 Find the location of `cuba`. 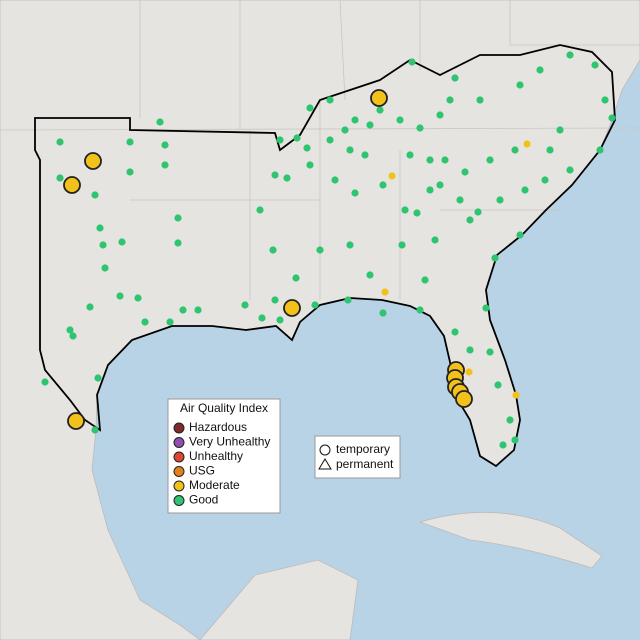

cuba is located at coordinates (510, 540).